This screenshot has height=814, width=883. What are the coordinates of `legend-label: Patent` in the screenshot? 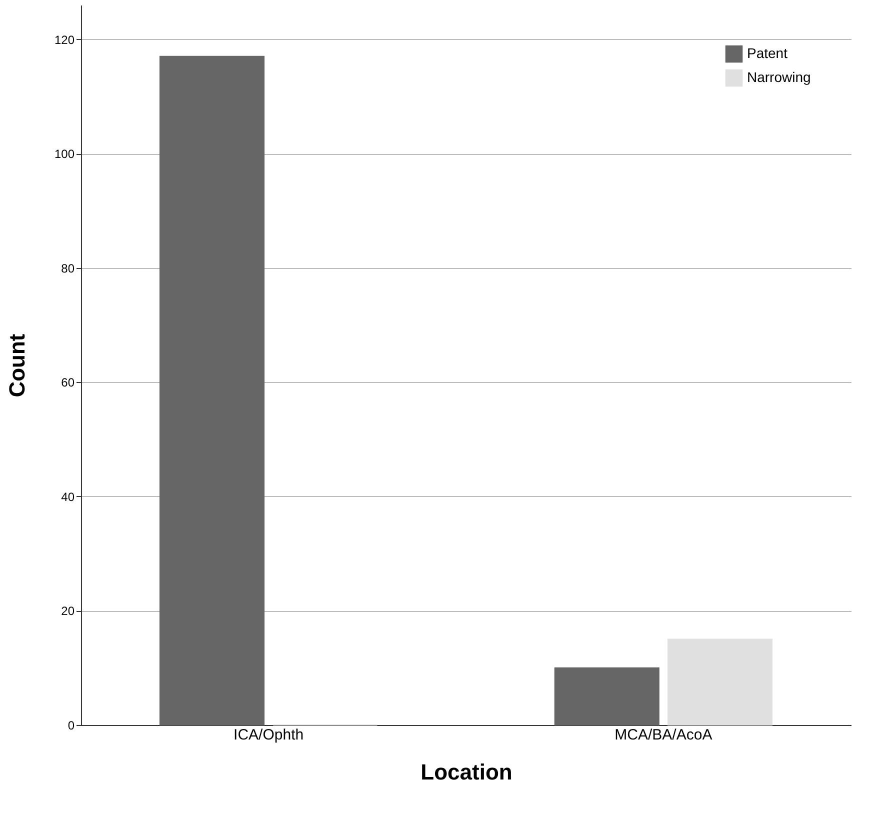 It's located at (767, 53).